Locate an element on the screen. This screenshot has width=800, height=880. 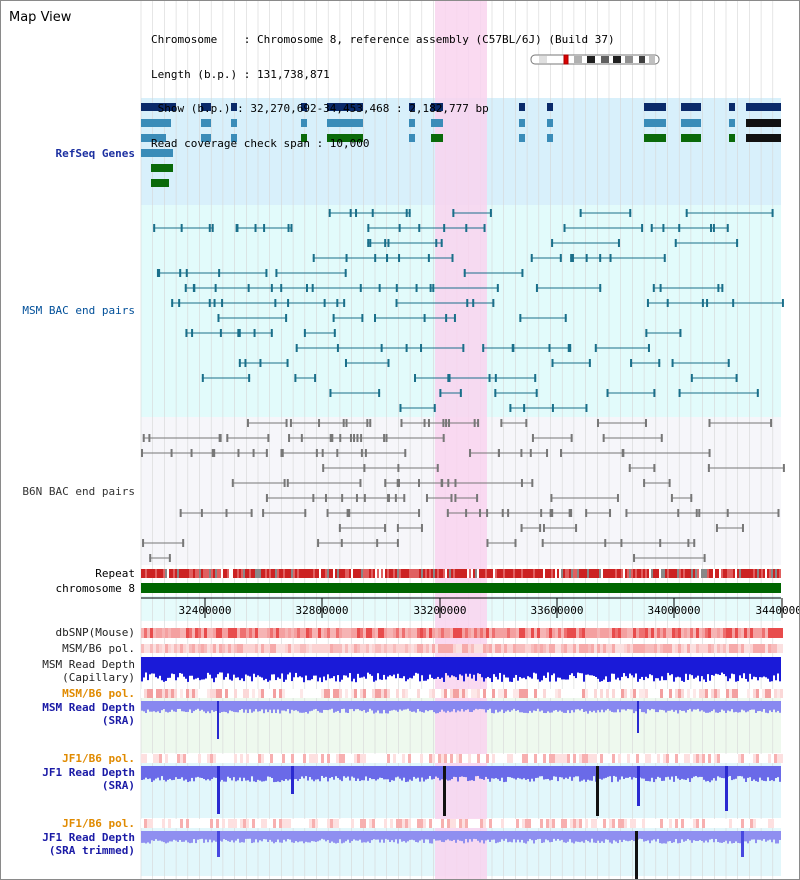
jf1-read-depth-label: JF1 Read Depth is located at coordinates (88, 772).